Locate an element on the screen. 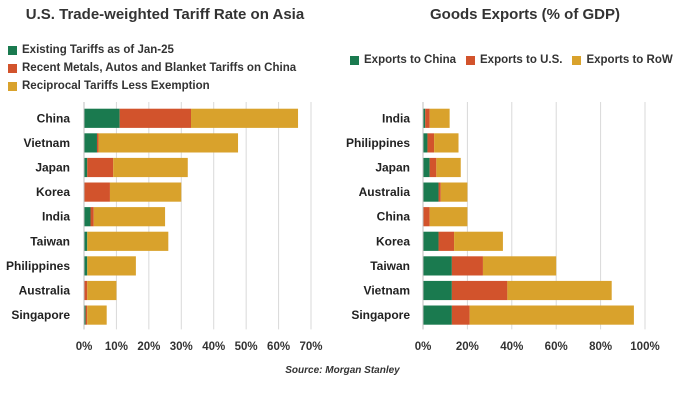 This screenshot has height=400, width=685. legend-label: Exports to U.S. is located at coordinates (521, 60).